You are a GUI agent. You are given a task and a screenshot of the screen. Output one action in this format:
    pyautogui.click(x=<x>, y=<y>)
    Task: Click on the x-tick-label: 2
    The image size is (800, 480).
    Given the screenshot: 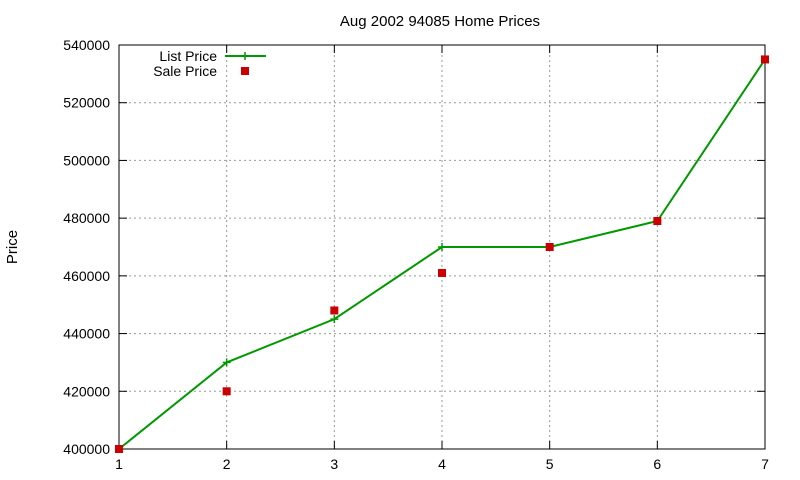 What is the action you would take?
    pyautogui.click(x=227, y=464)
    